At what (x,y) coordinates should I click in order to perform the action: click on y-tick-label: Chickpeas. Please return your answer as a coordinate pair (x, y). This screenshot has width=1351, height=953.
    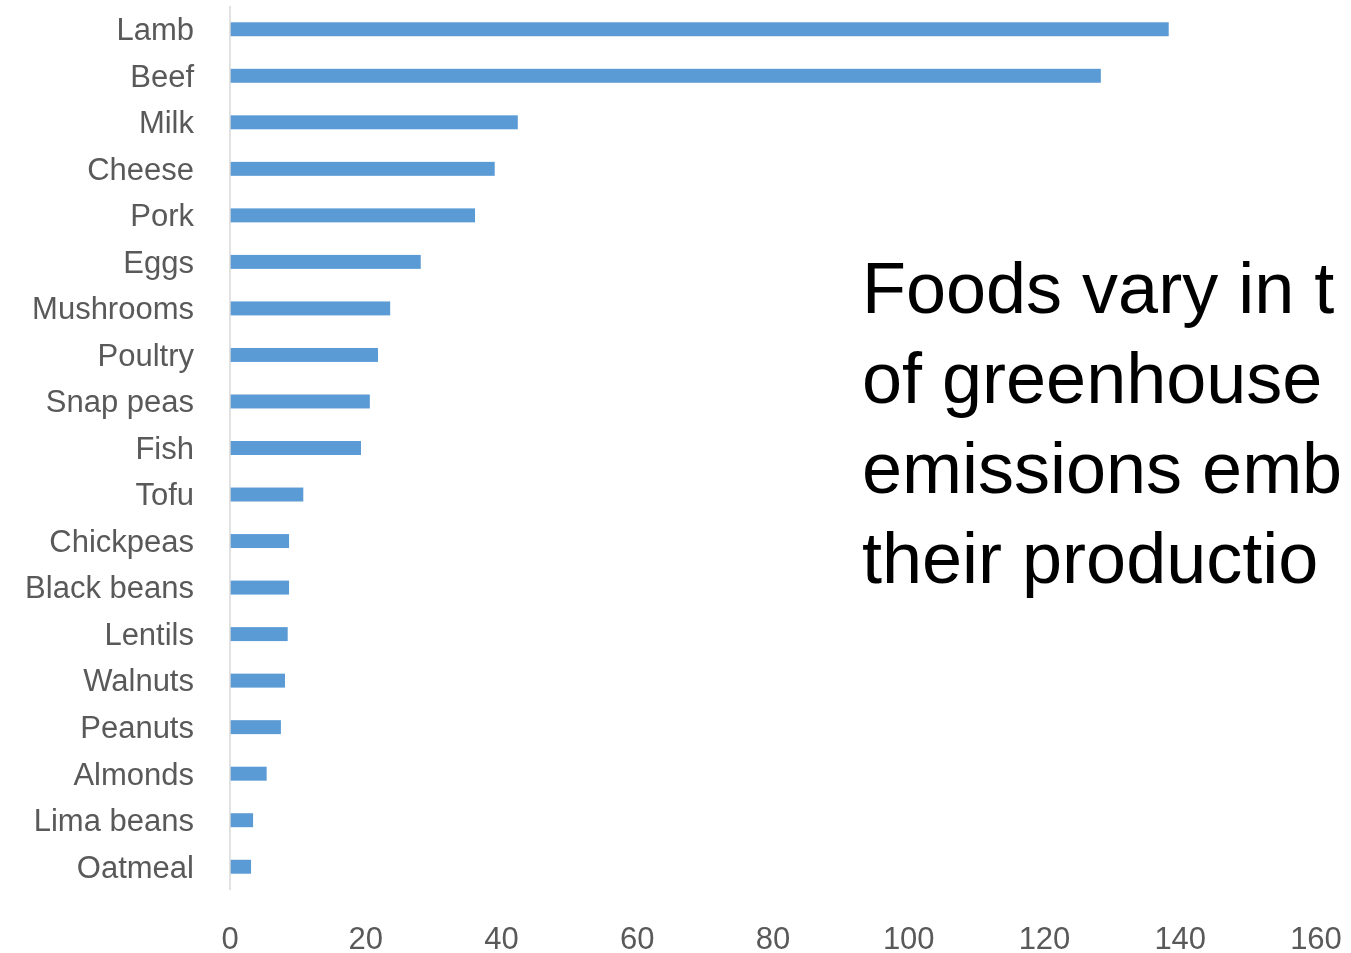
    Looking at the image, I should click on (121, 541).